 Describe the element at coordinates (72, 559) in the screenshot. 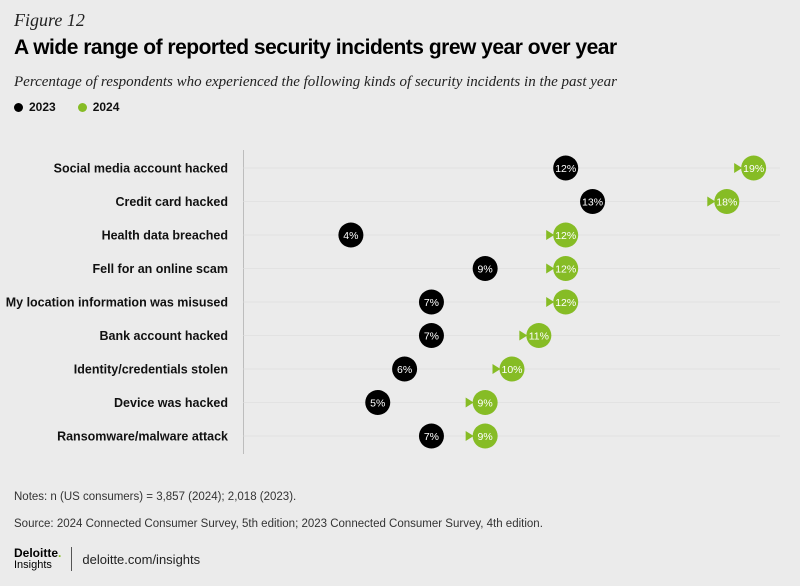

I see `footer-divider` at that location.